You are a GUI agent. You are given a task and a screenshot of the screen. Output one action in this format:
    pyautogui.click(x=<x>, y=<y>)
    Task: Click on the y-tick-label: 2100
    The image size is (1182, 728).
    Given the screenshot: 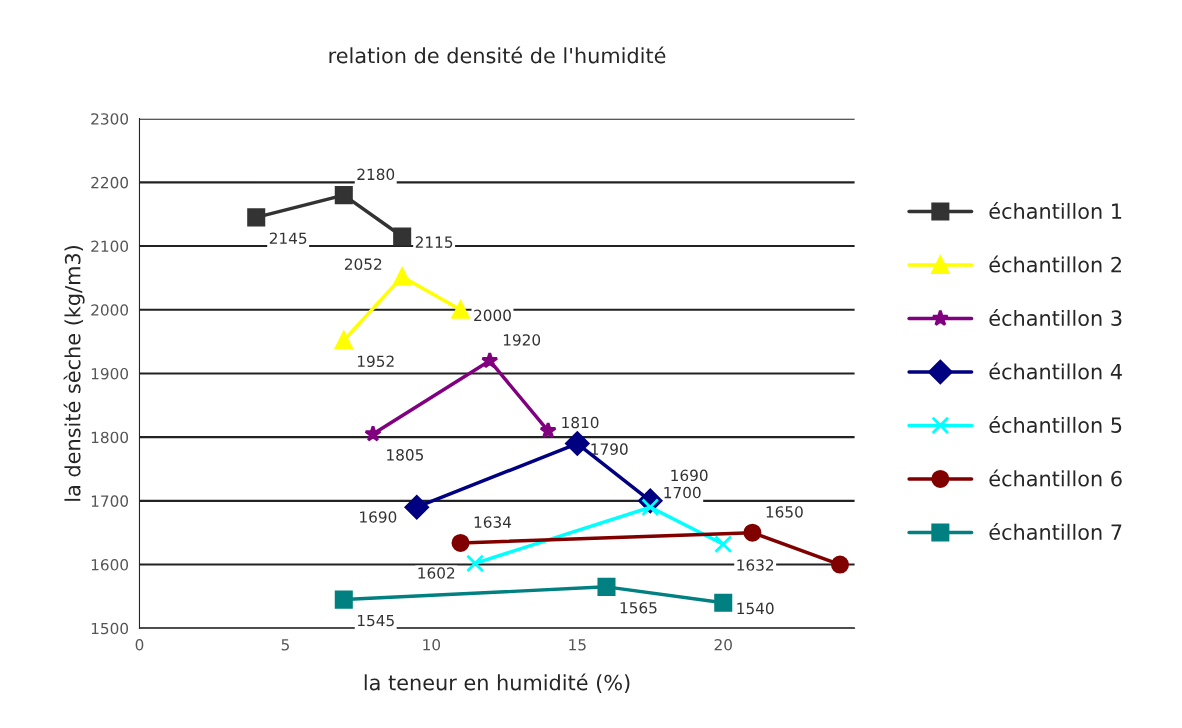 What is the action you would take?
    pyautogui.click(x=110, y=246)
    